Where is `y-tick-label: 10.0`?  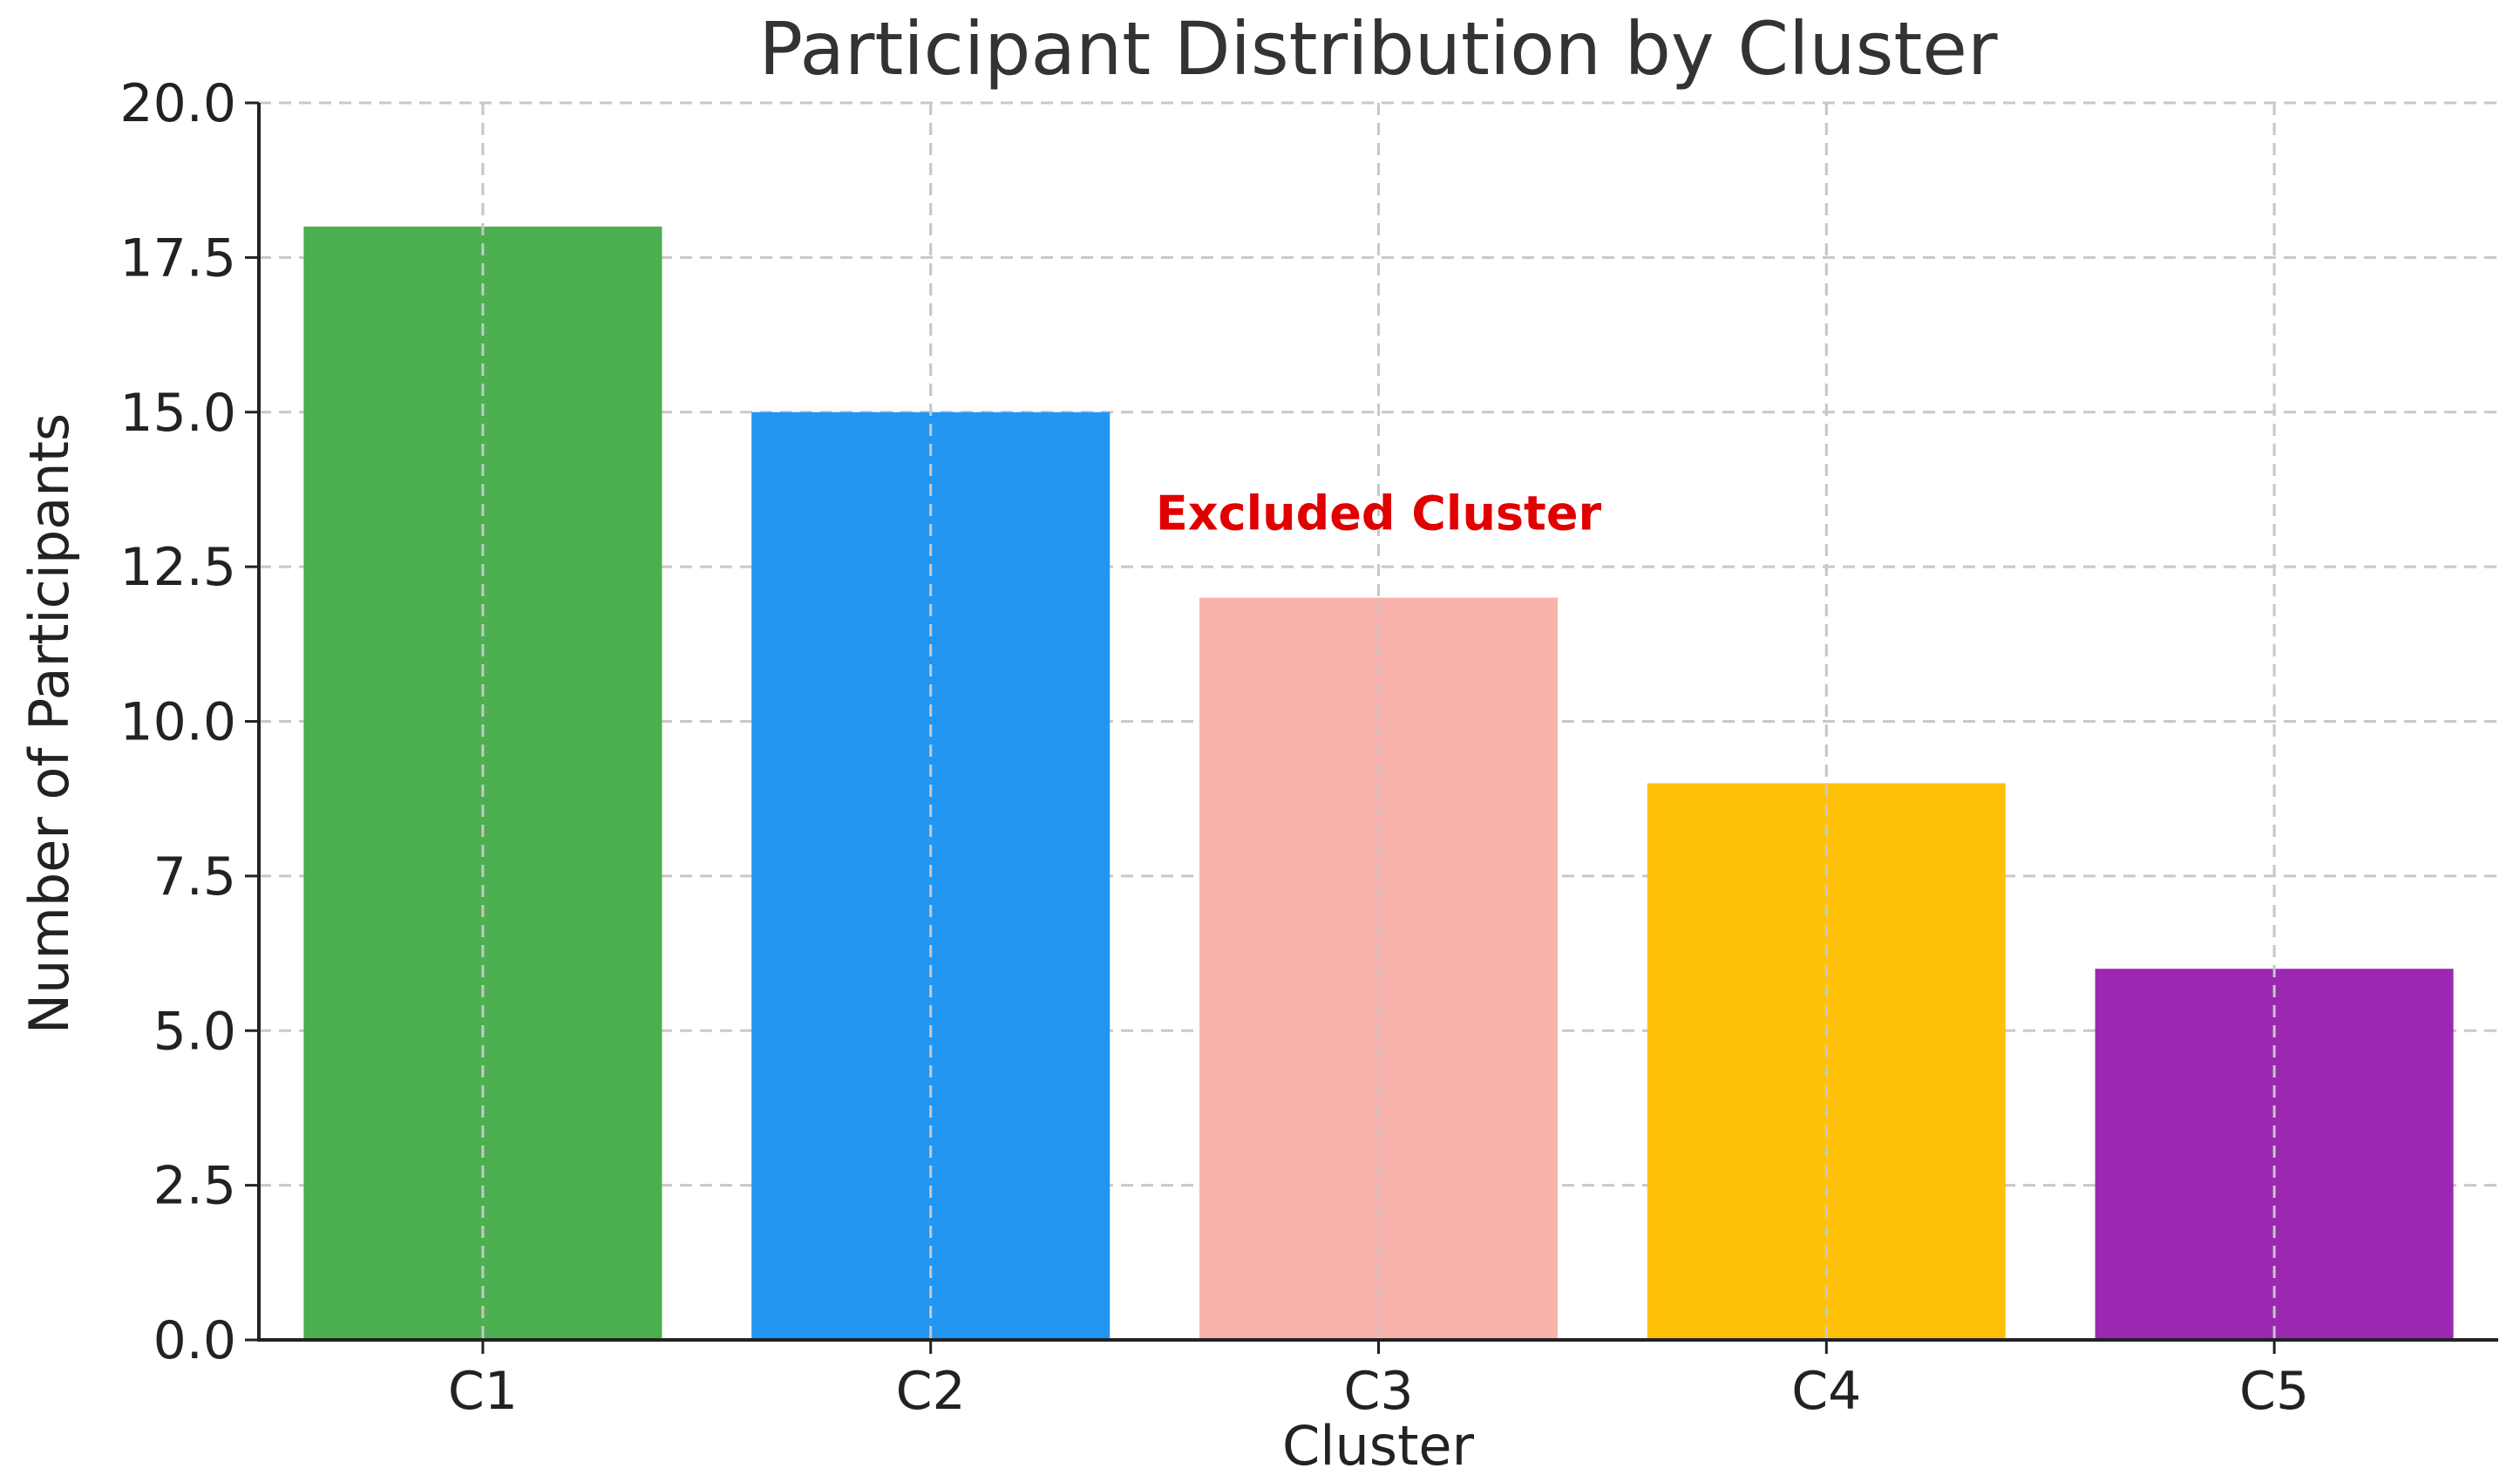
y-tick-label: 10.0 is located at coordinates (177, 722).